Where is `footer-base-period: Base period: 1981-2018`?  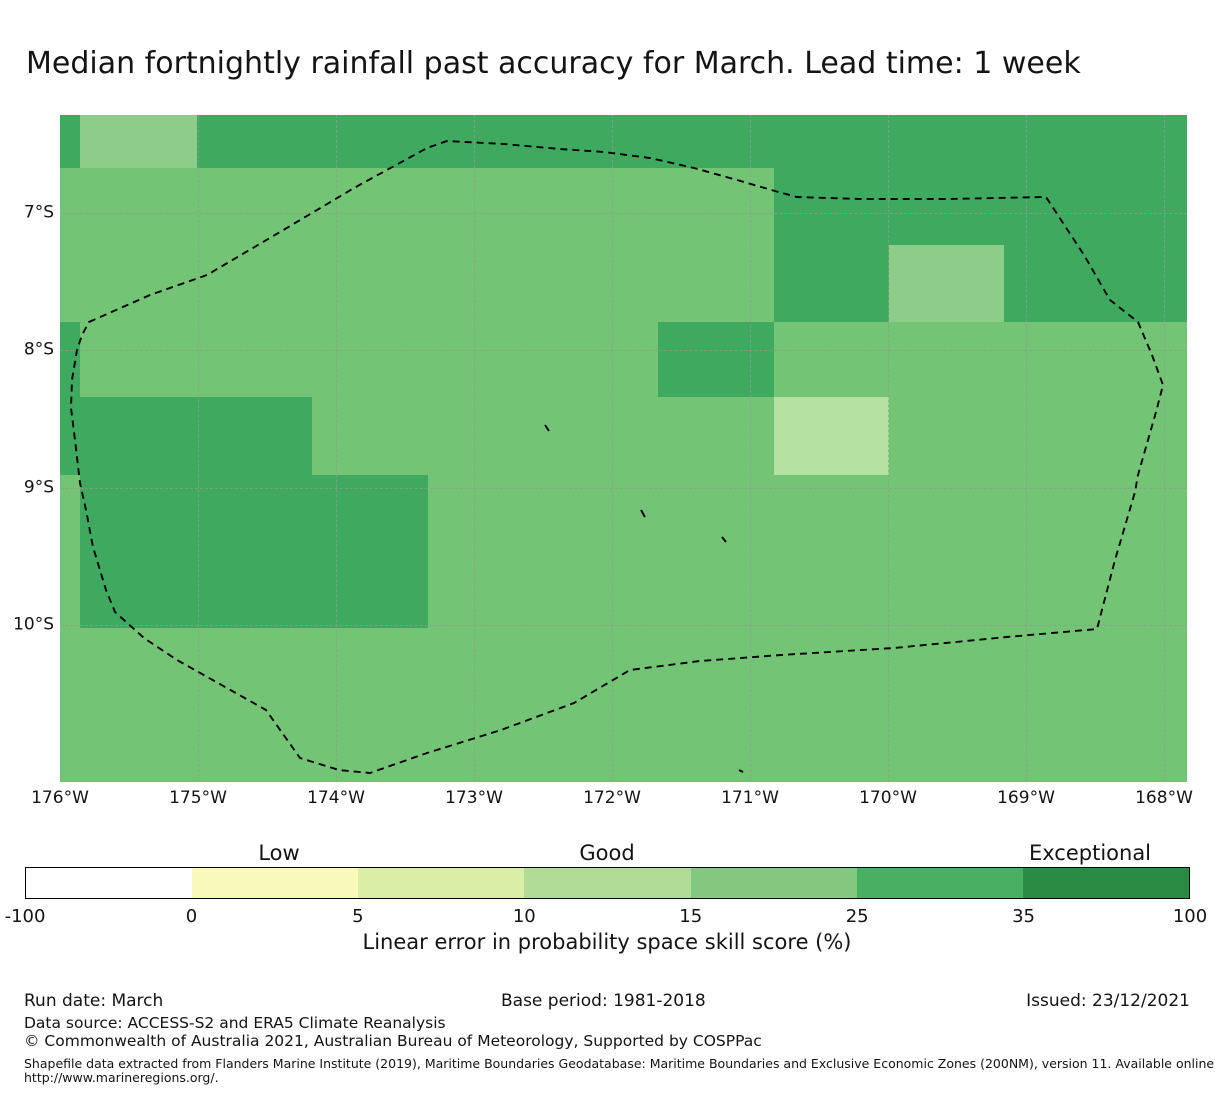
footer-base-period: Base period: 1981-2018 is located at coordinates (603, 1001).